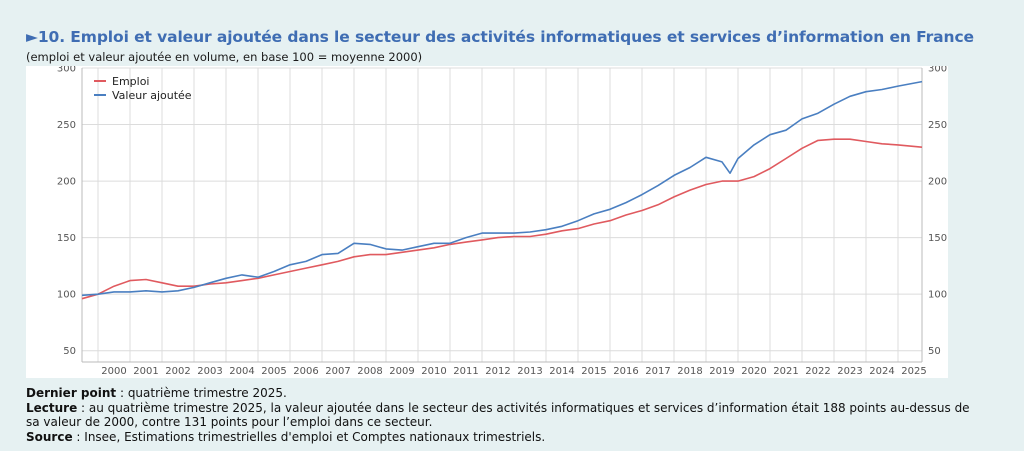 Image resolution: width=1024 pixels, height=451 pixels. I want to click on x-tick-label: 2020, so click(753, 371).